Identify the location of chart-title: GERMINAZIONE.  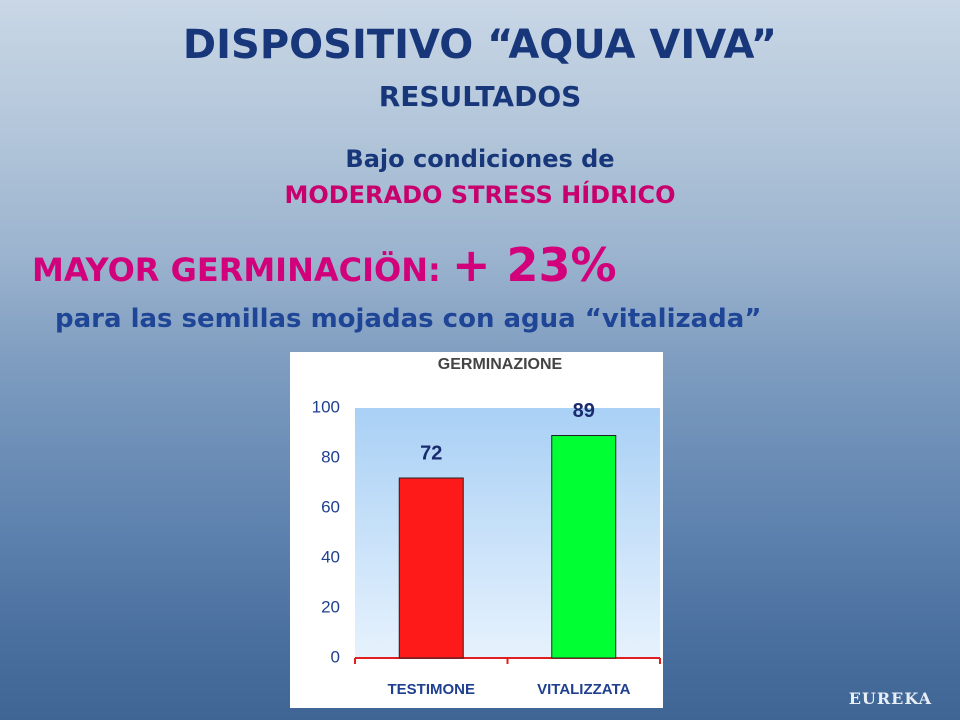
(500, 364).